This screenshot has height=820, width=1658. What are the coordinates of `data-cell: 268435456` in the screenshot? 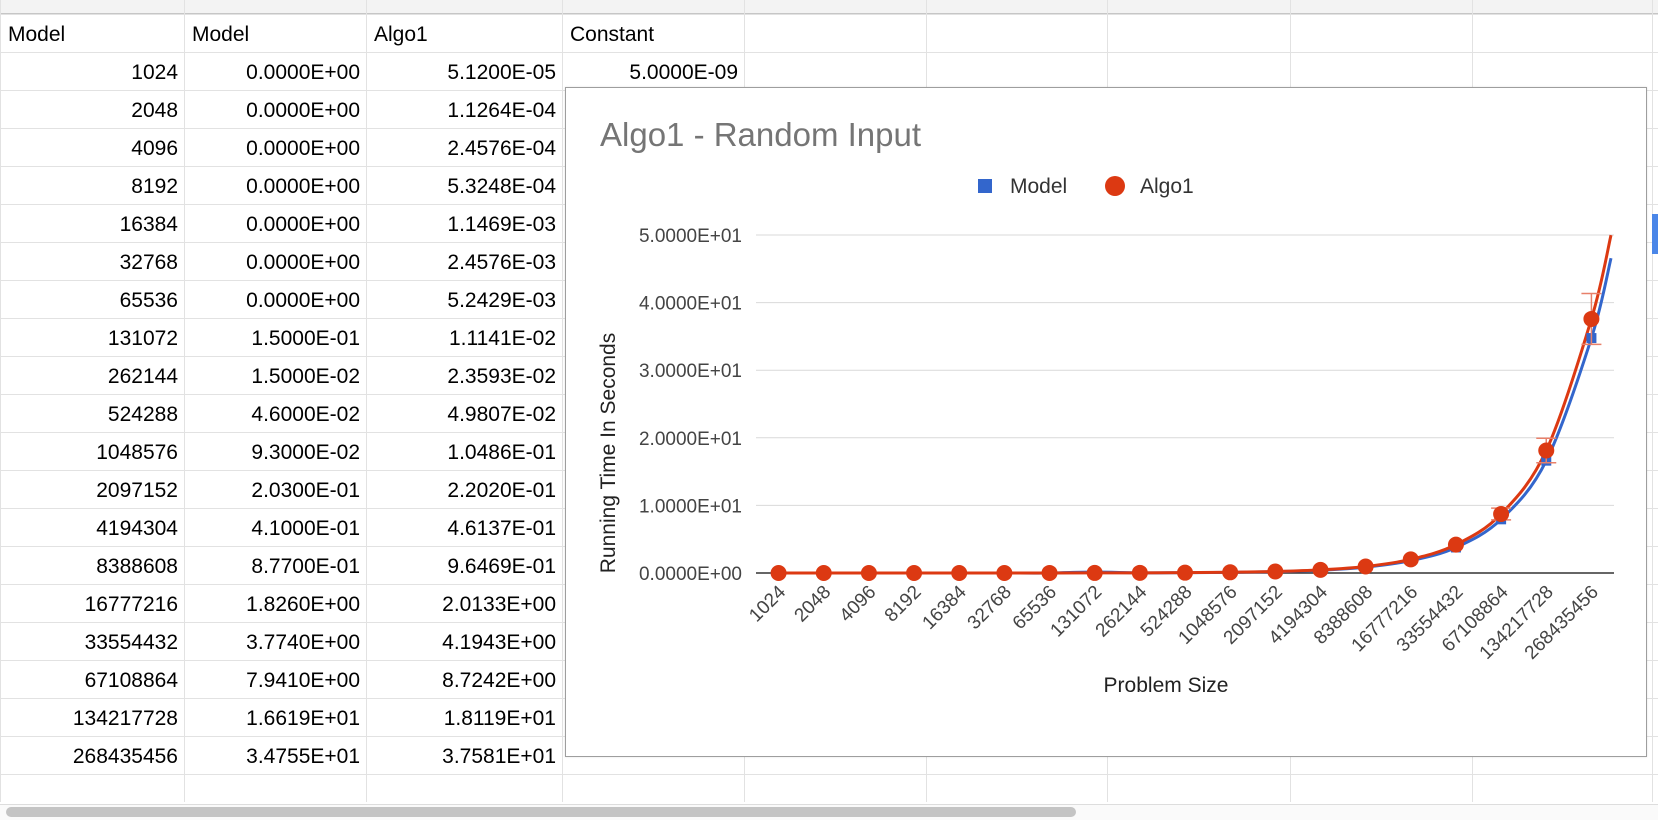 It's located at (125, 756).